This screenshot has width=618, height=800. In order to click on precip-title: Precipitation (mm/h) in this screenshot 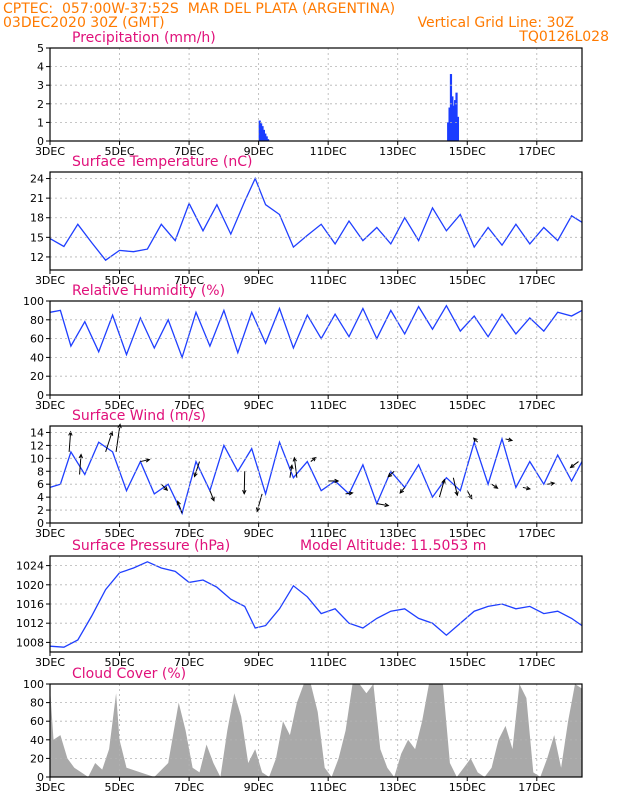, I will do `click(144, 38)`.